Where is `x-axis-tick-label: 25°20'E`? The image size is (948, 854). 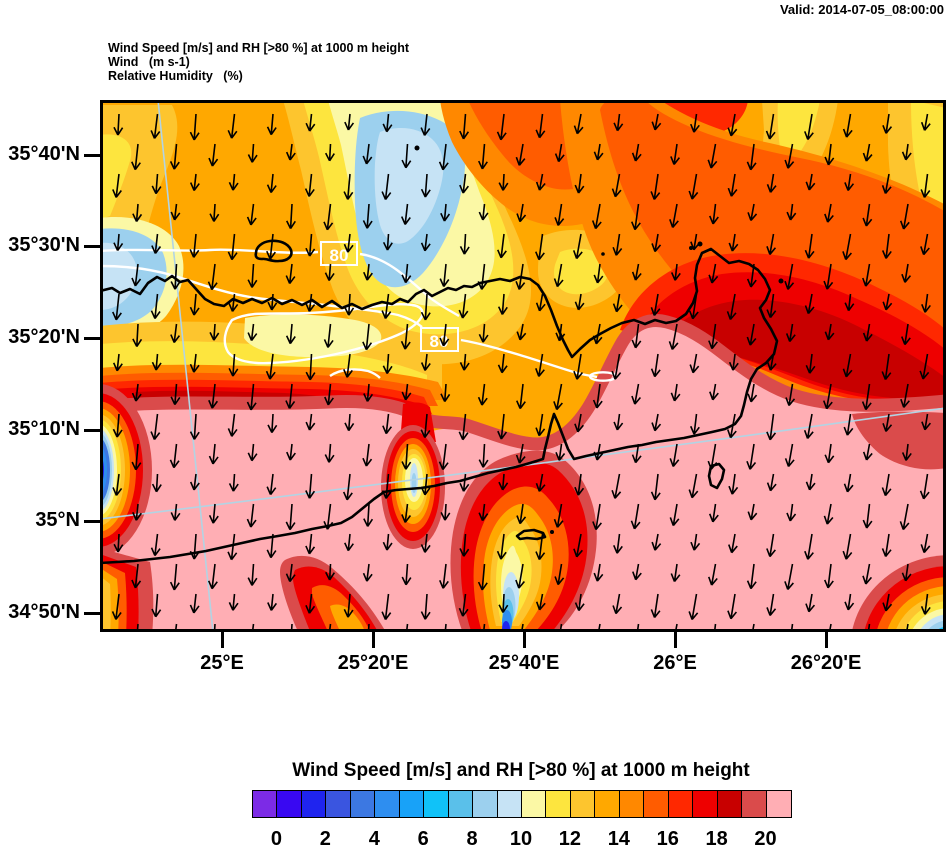
x-axis-tick-label: 25°20'E is located at coordinates (373, 663).